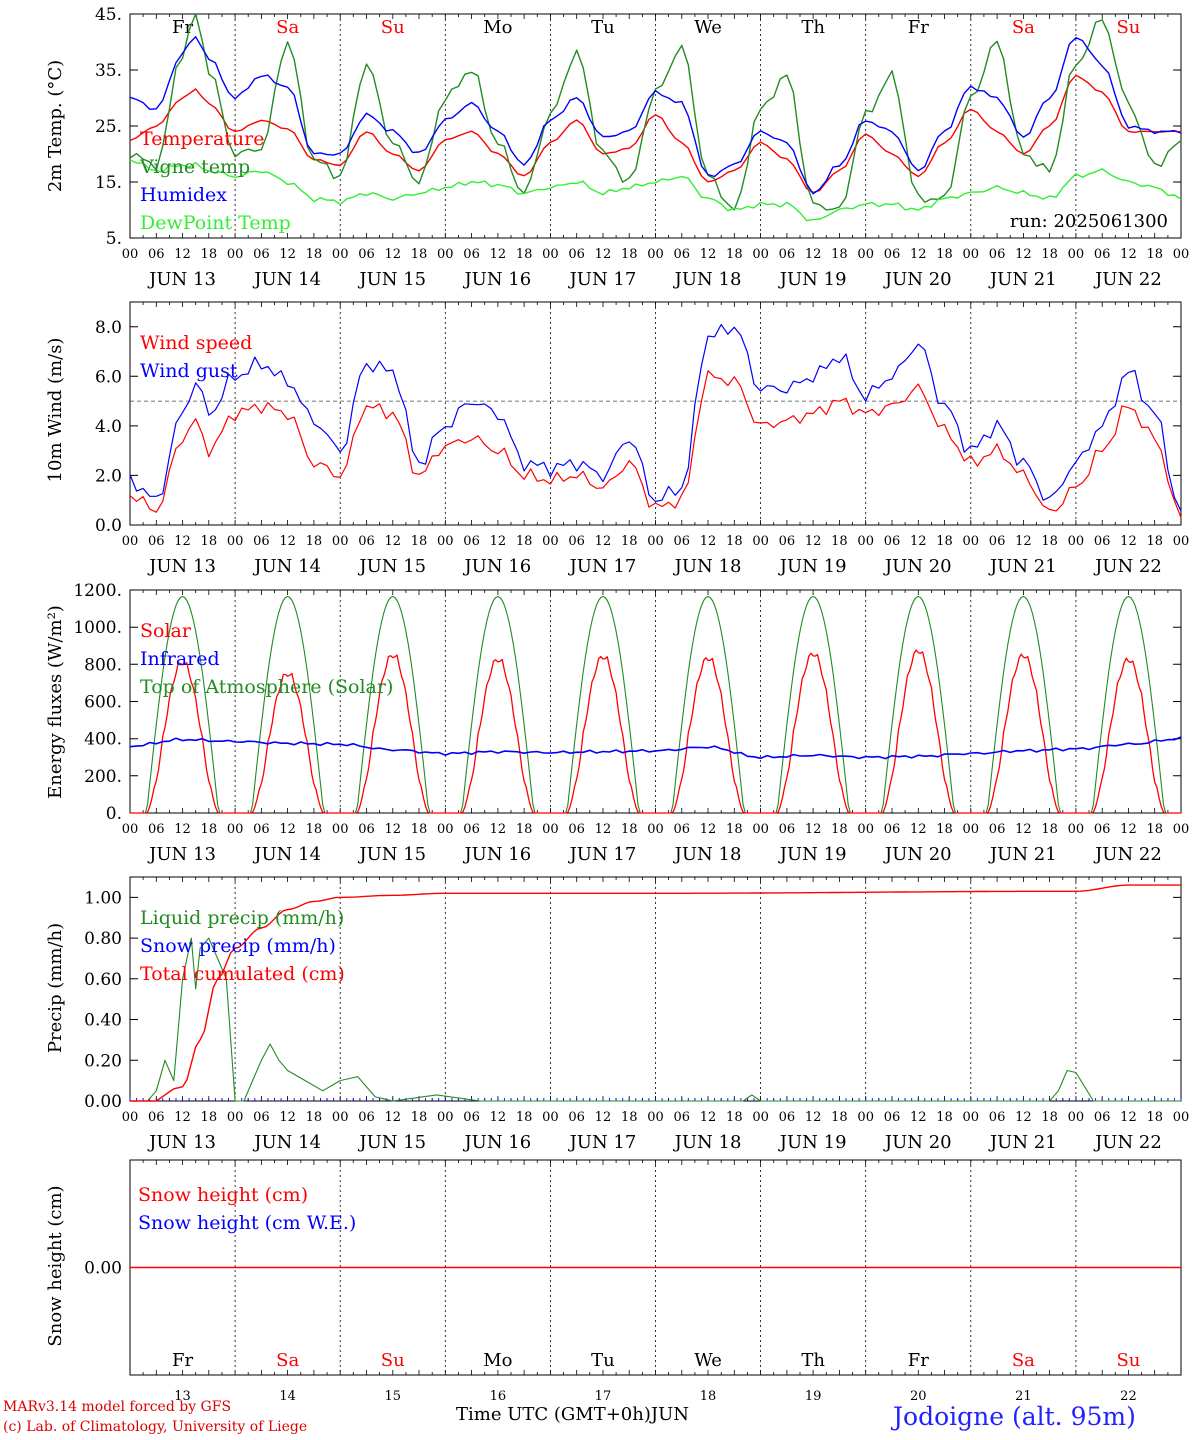 The image size is (1194, 1440). What do you see at coordinates (812, 854) in the screenshot?
I see `date-label: JUN 19` at bounding box center [812, 854].